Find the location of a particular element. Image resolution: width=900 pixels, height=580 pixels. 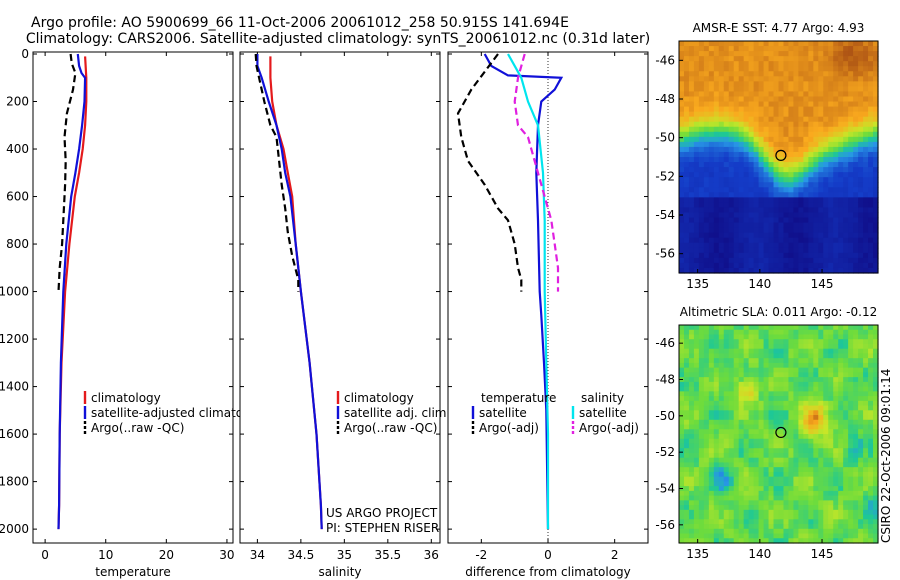

x-tick-label: 145 is located at coordinates (822, 284).